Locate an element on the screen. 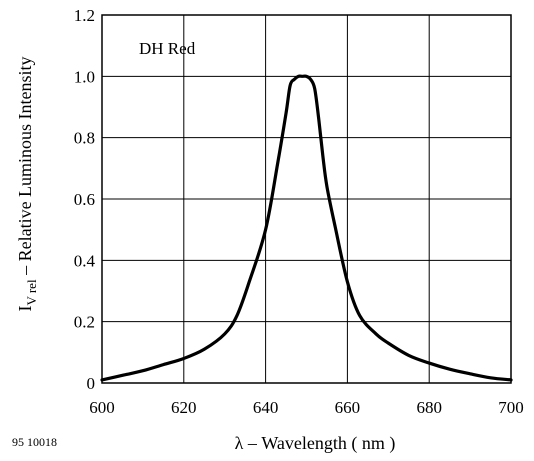  y-tick-label: 0 is located at coordinates (91, 383).